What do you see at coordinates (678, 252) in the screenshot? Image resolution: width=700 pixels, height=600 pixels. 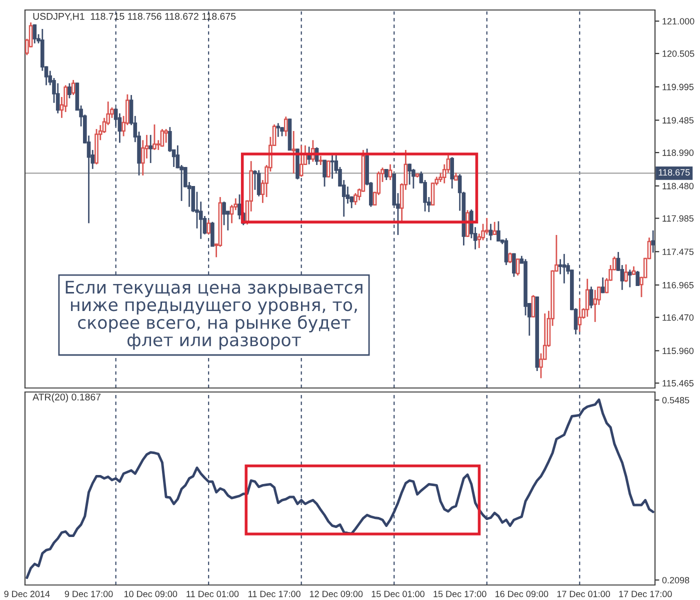 I see `y-tick-label: 117.475` at bounding box center [678, 252].